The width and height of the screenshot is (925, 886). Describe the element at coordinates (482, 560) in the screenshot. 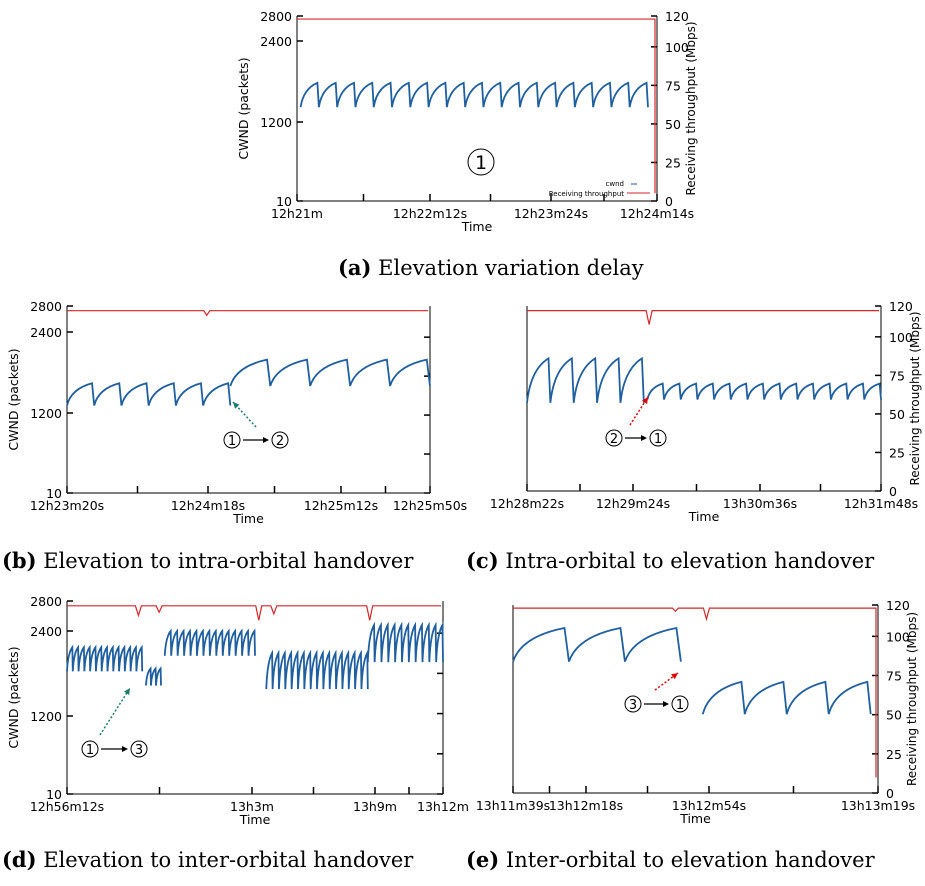

I see `caption-c-tag: (c)` at that location.